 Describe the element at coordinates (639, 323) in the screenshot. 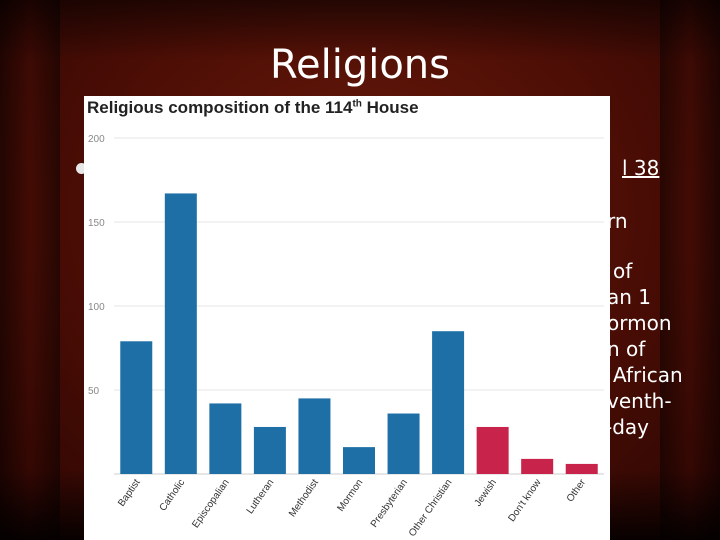

I see `text-fragment: ormon` at that location.